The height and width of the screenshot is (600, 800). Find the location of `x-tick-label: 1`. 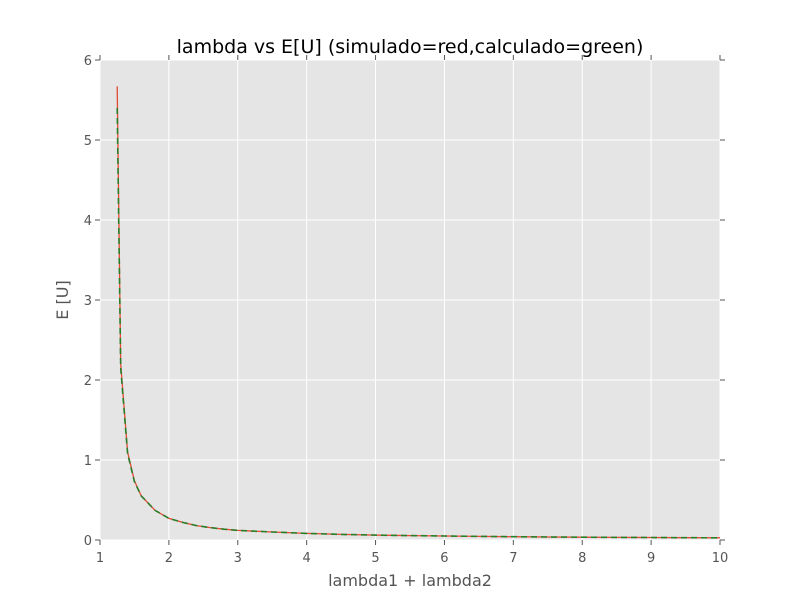

x-tick-label: 1 is located at coordinates (100, 558).